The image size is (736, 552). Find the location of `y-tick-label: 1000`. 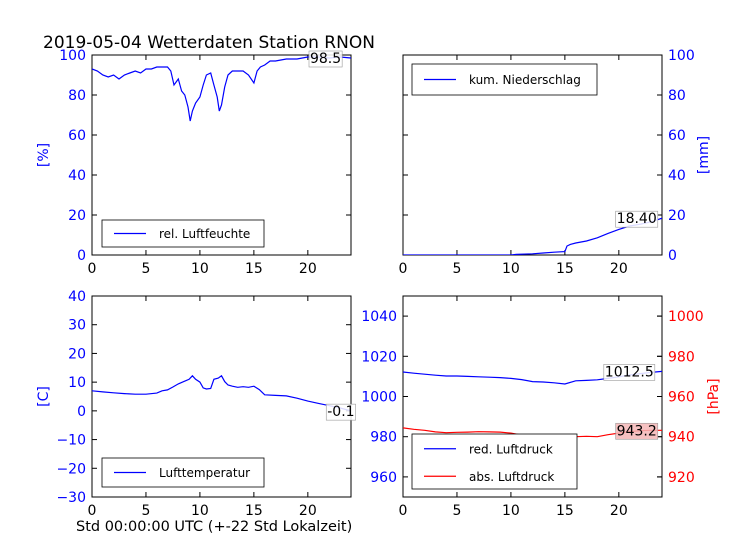

y-tick-label: 1000 is located at coordinates (379, 398).